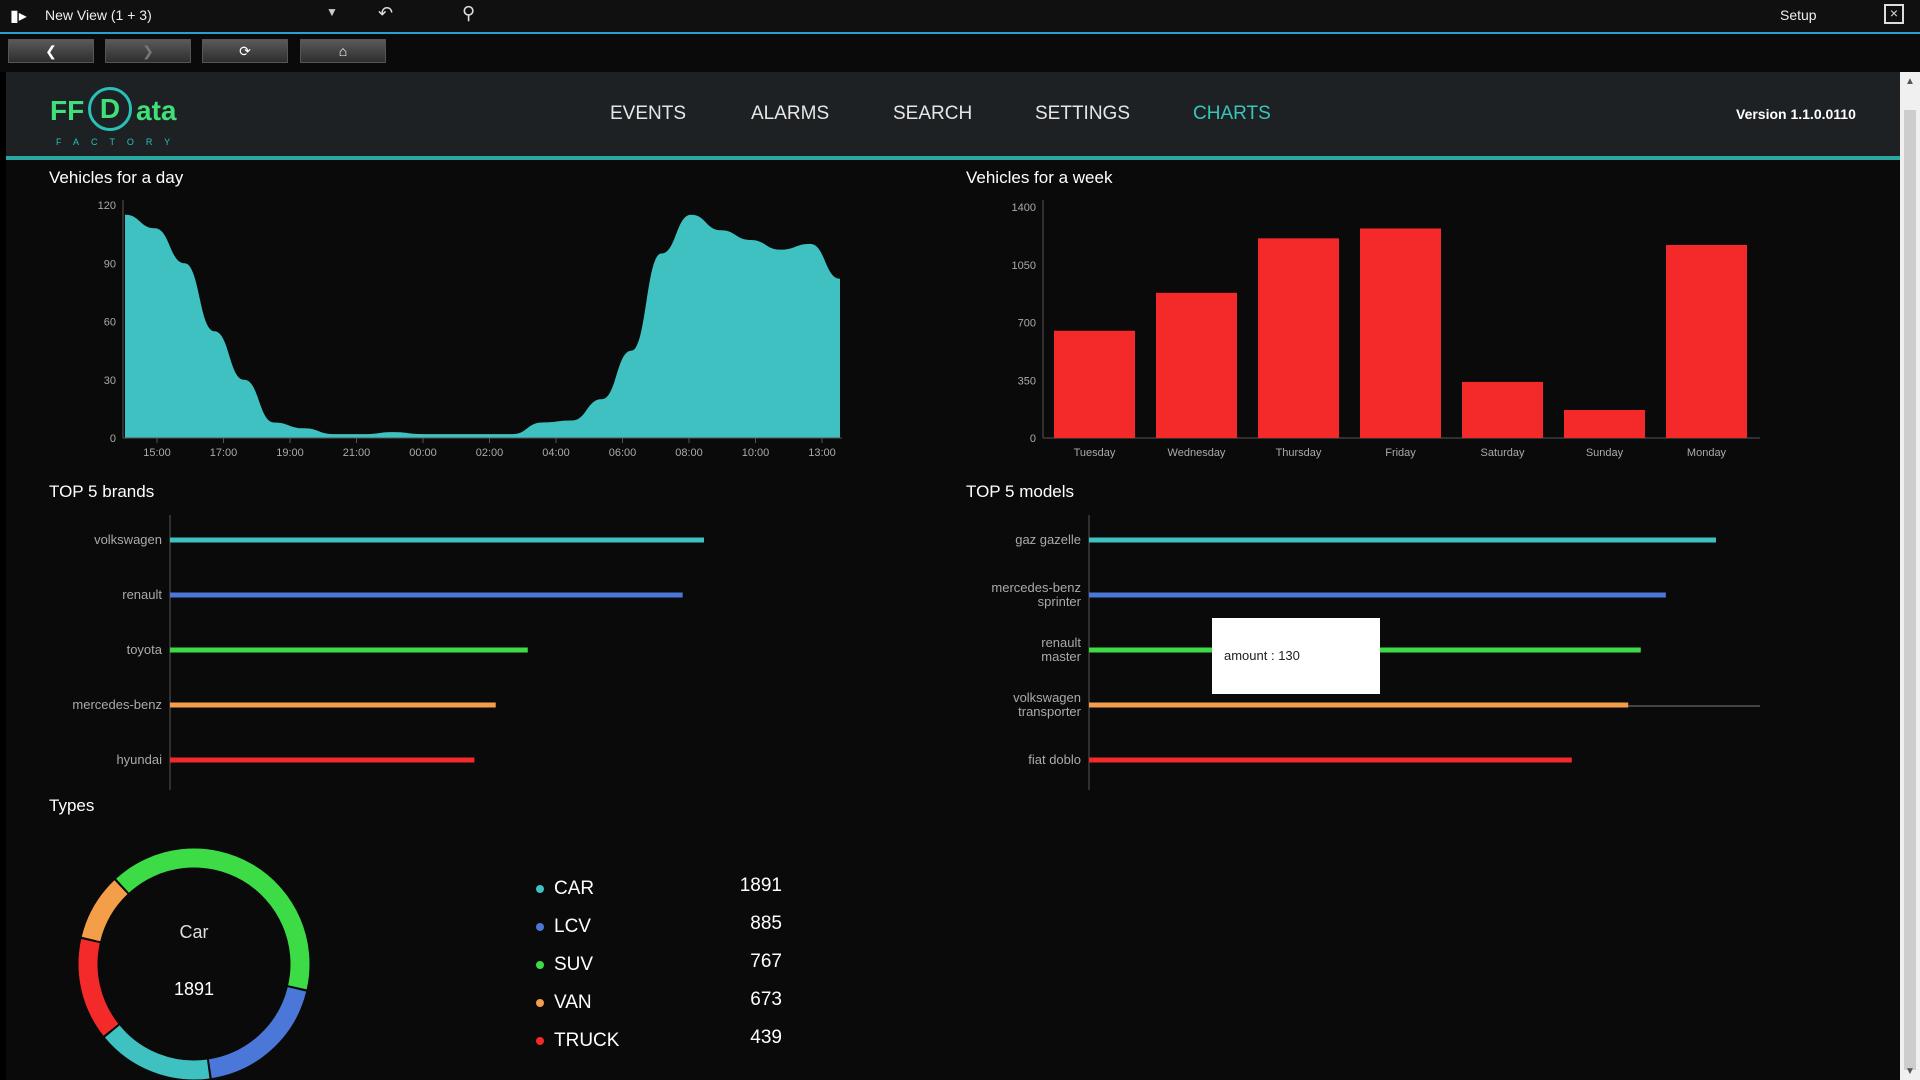 The width and height of the screenshot is (1920, 1080). Describe the element at coordinates (933, 113) in the screenshot. I see `menu-search: SEARCH` at that location.